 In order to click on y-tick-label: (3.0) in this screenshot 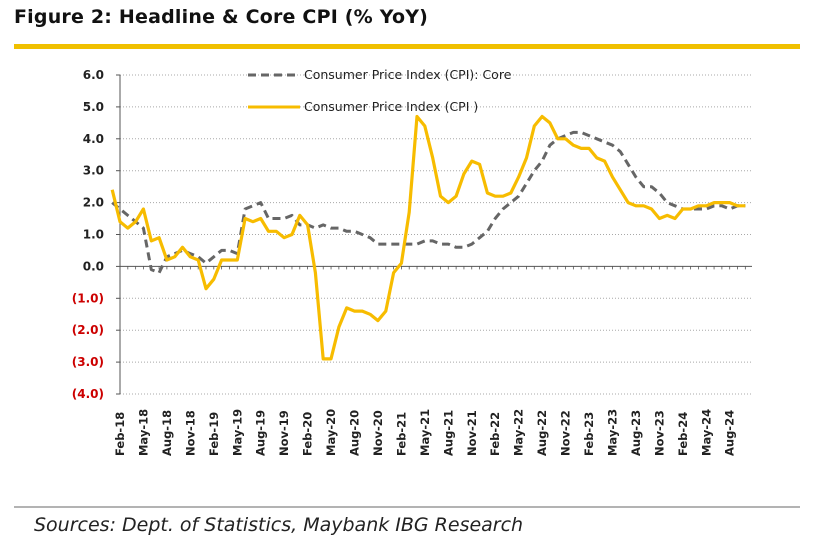, I will do `click(88, 362)`.